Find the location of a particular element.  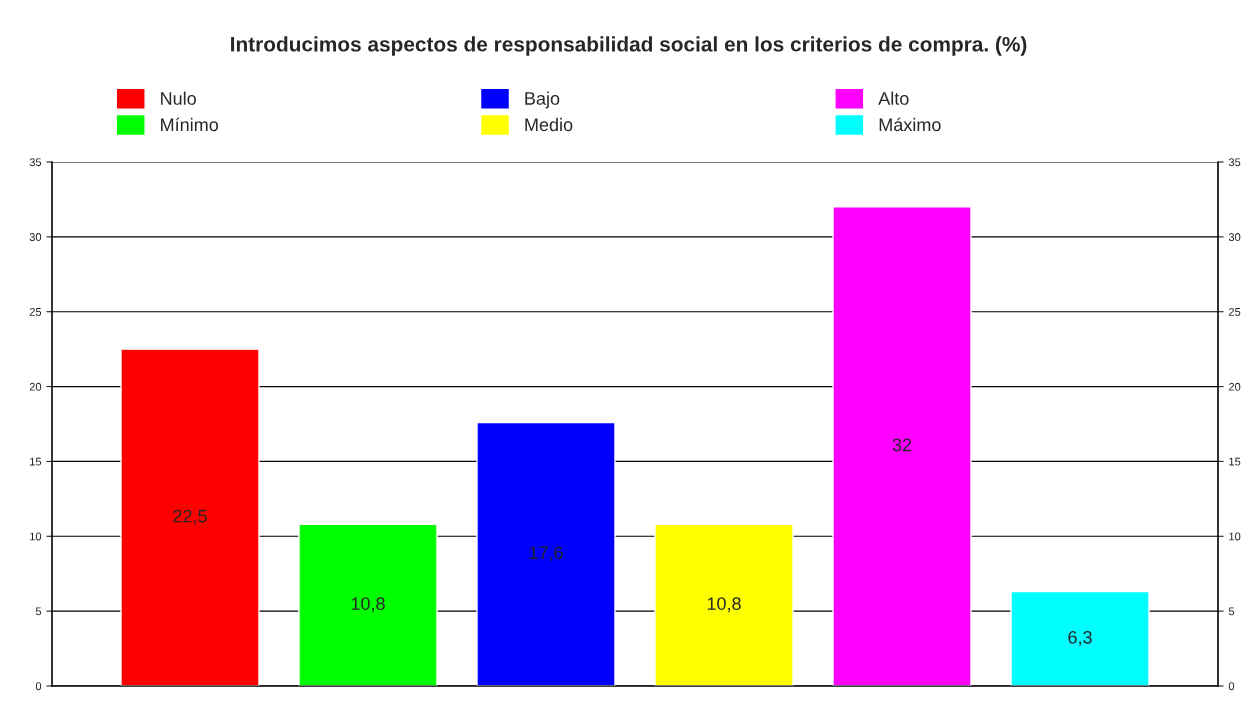

y2-tick-label: 10 is located at coordinates (1235, 536).